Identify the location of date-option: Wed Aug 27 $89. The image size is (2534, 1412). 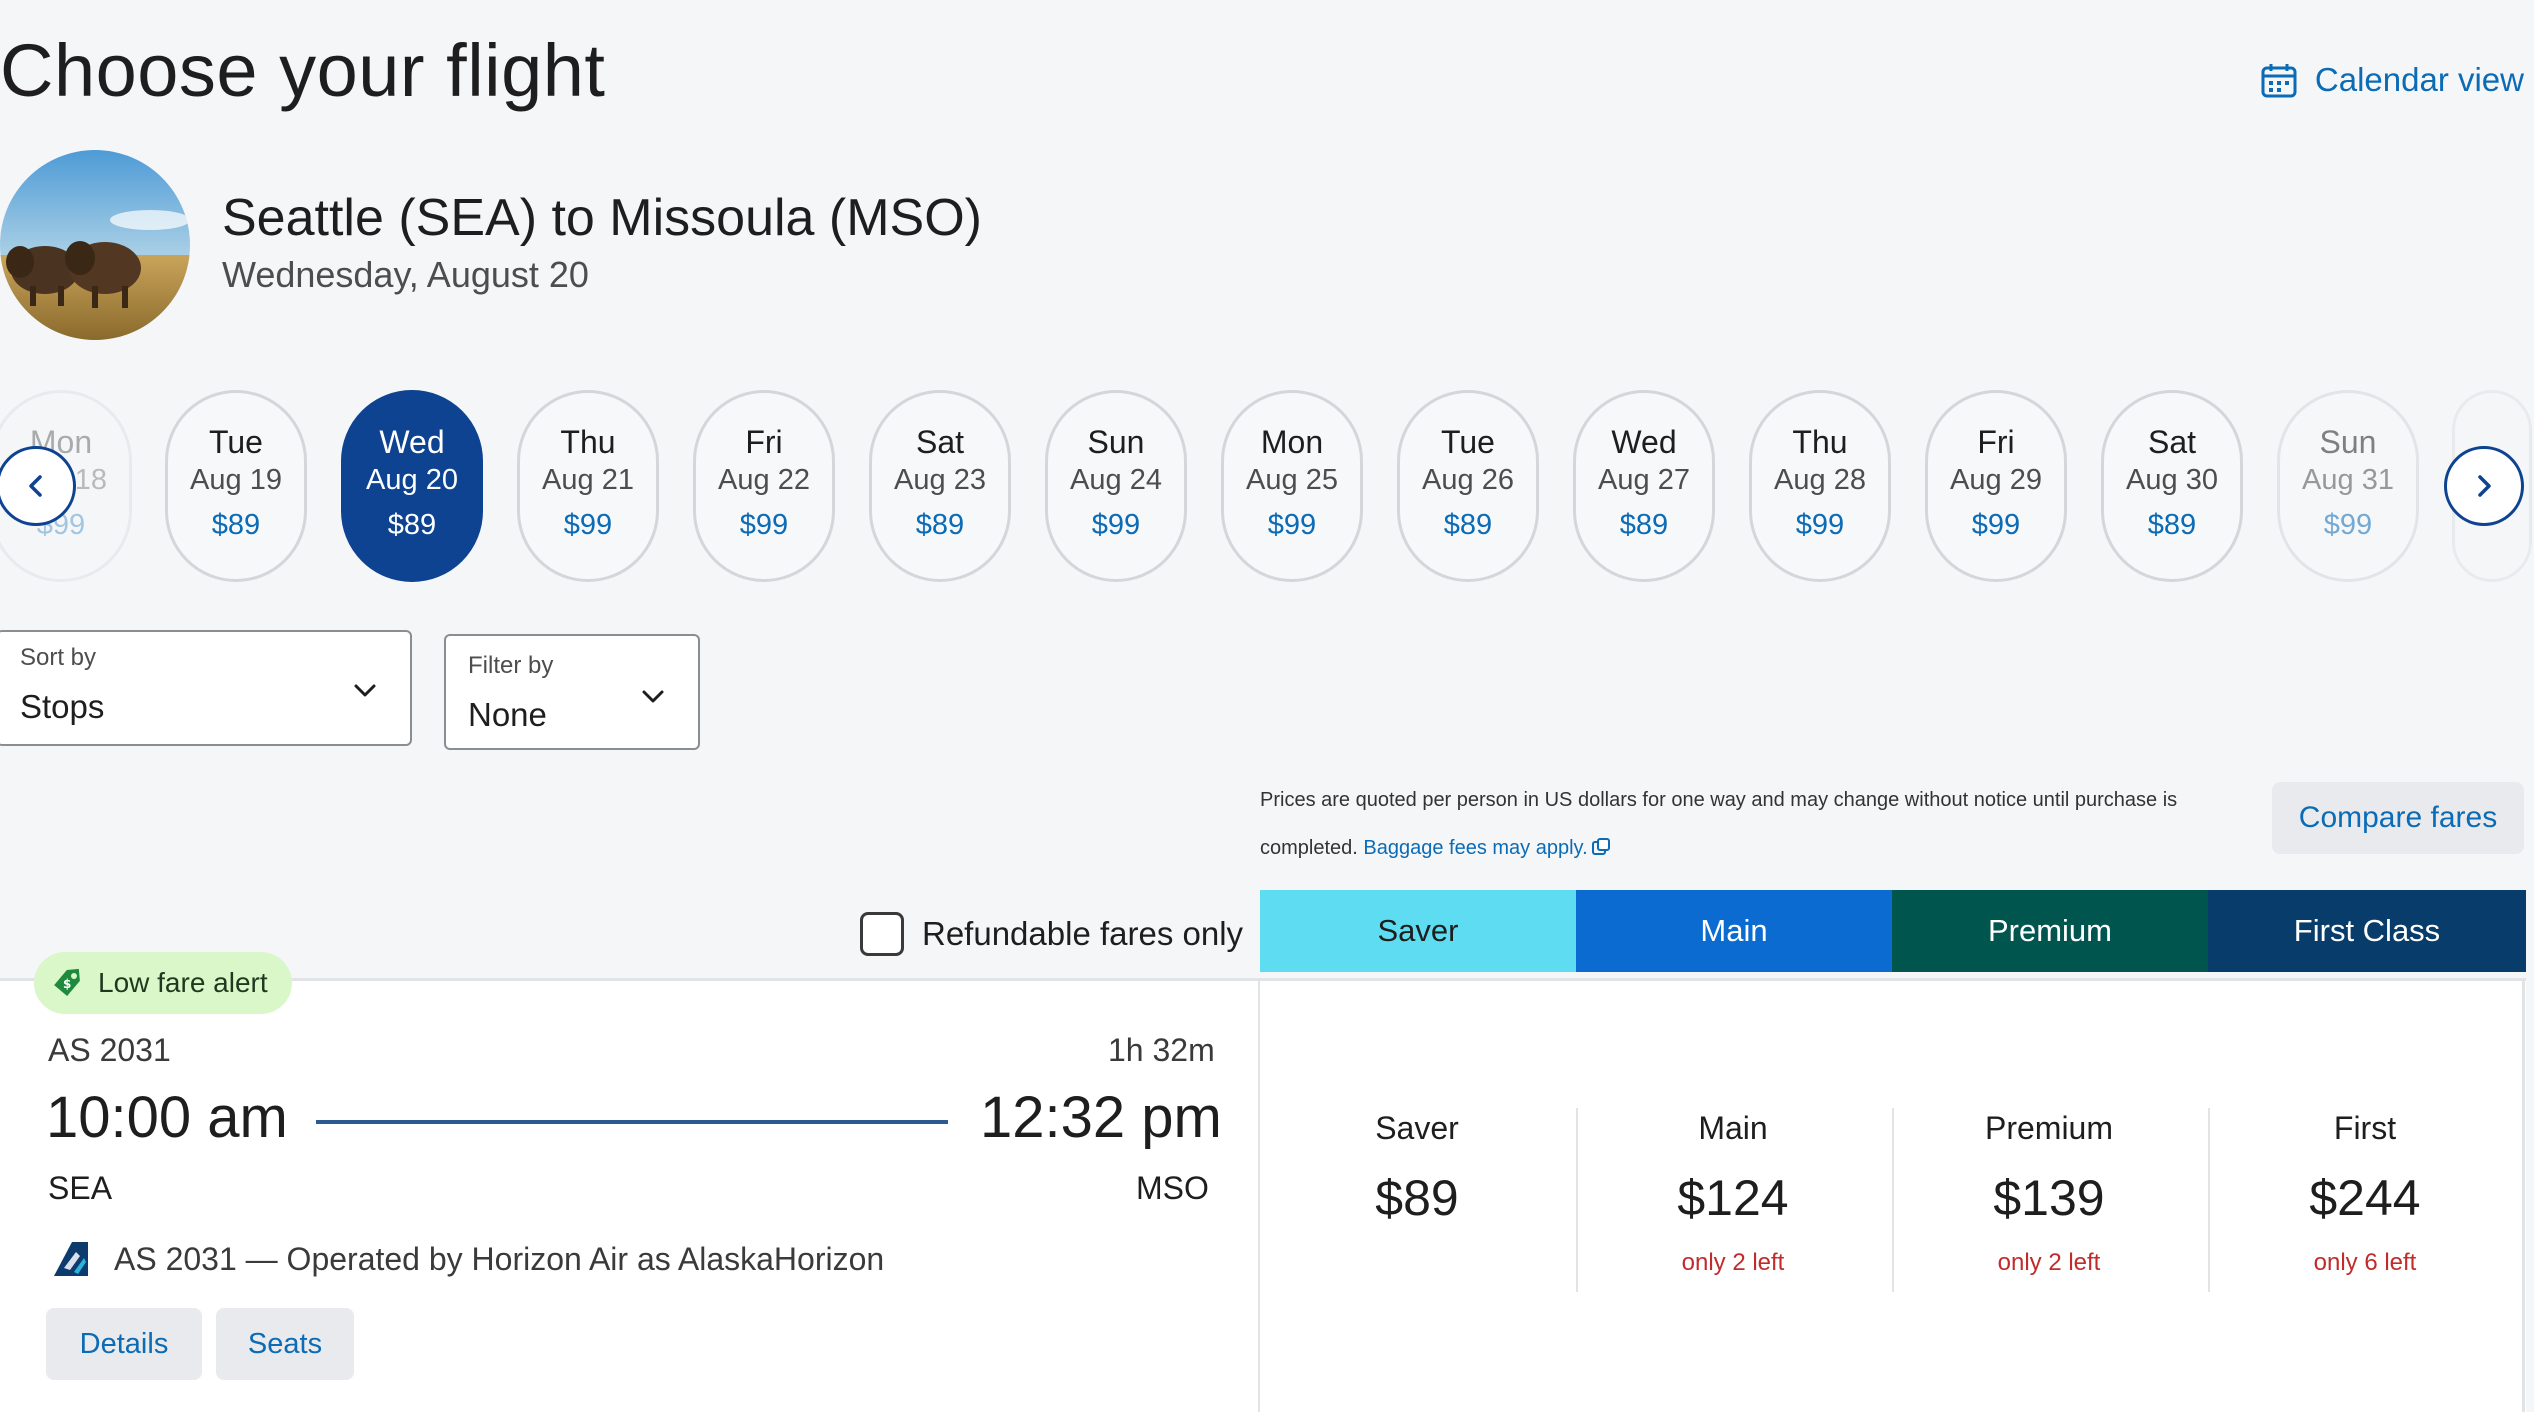
(1644, 486).